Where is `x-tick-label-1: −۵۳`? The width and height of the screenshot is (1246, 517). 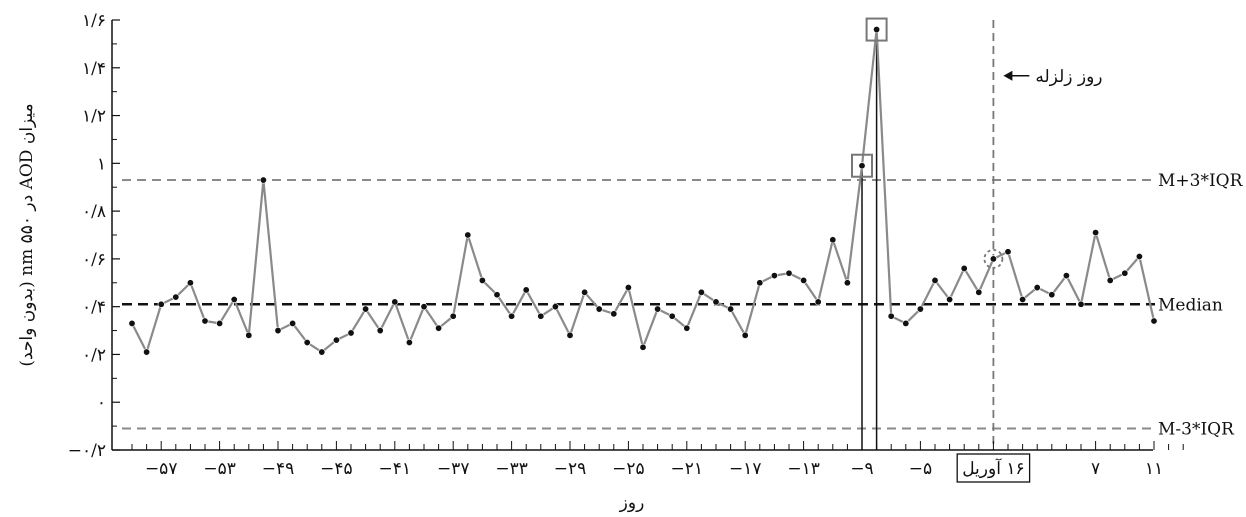
x-tick-label-1: −۵۳ is located at coordinates (219, 469).